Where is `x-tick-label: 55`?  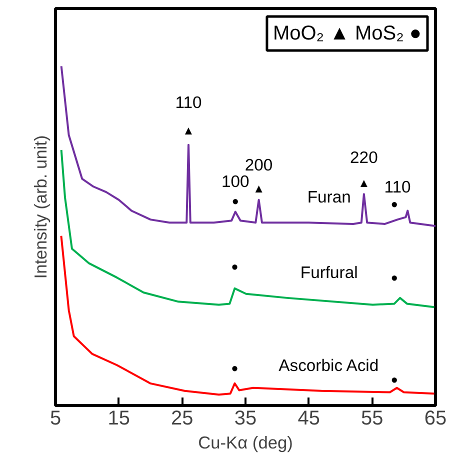
x-tick-label: 55 is located at coordinates (372, 419).